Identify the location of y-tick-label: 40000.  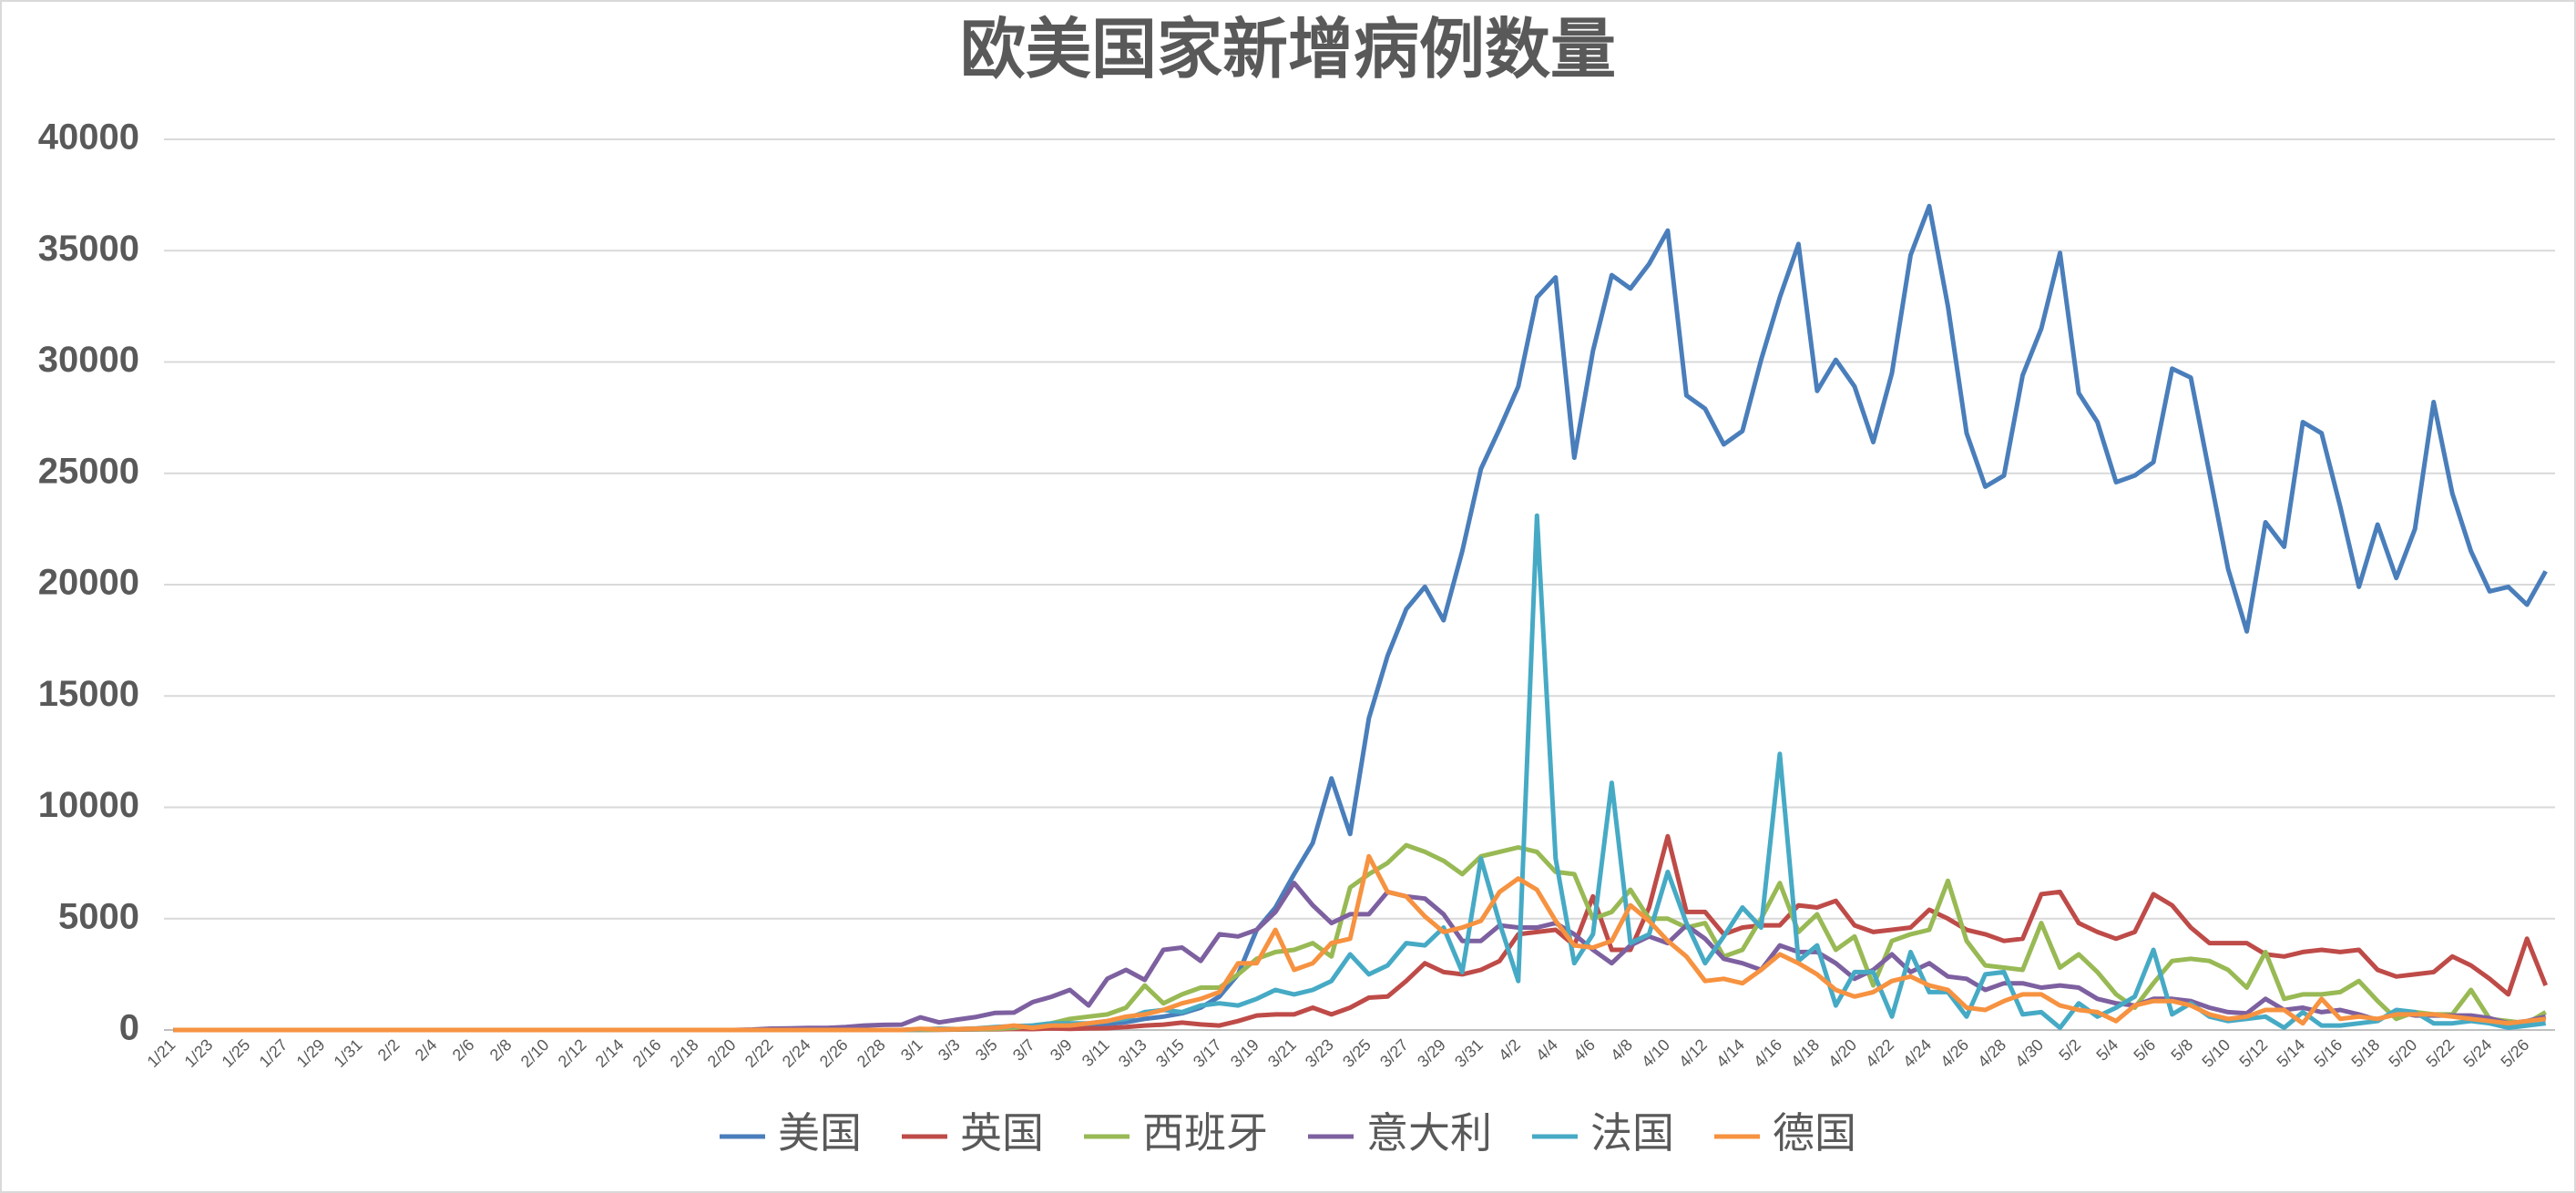
(88, 137).